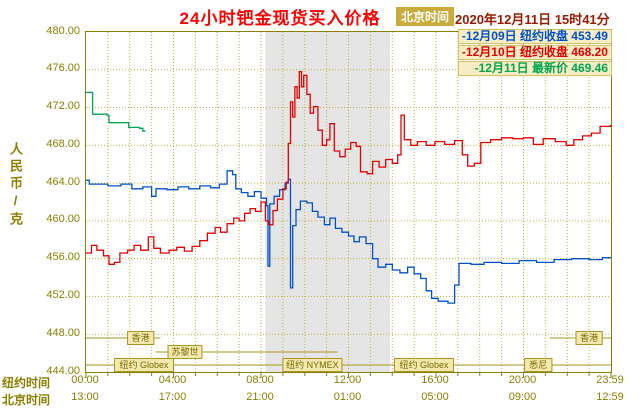  What do you see at coordinates (63, 30) in the screenshot?
I see `y-axis-tick: 480.00` at bounding box center [63, 30].